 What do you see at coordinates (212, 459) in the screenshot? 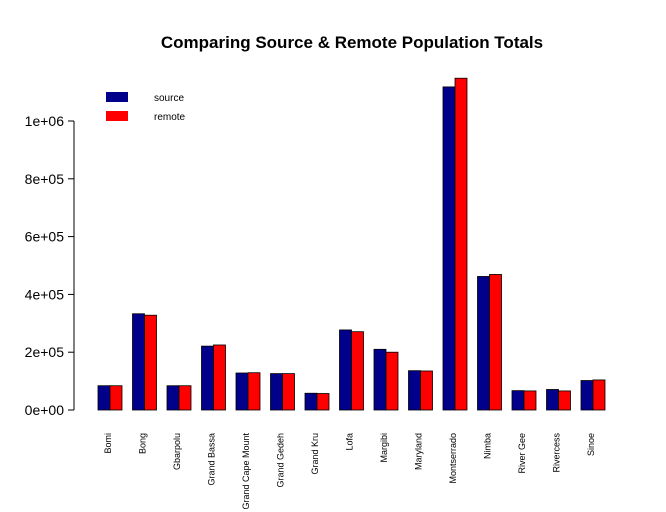
I see `x-tick-label: Grand Bassa` at bounding box center [212, 459].